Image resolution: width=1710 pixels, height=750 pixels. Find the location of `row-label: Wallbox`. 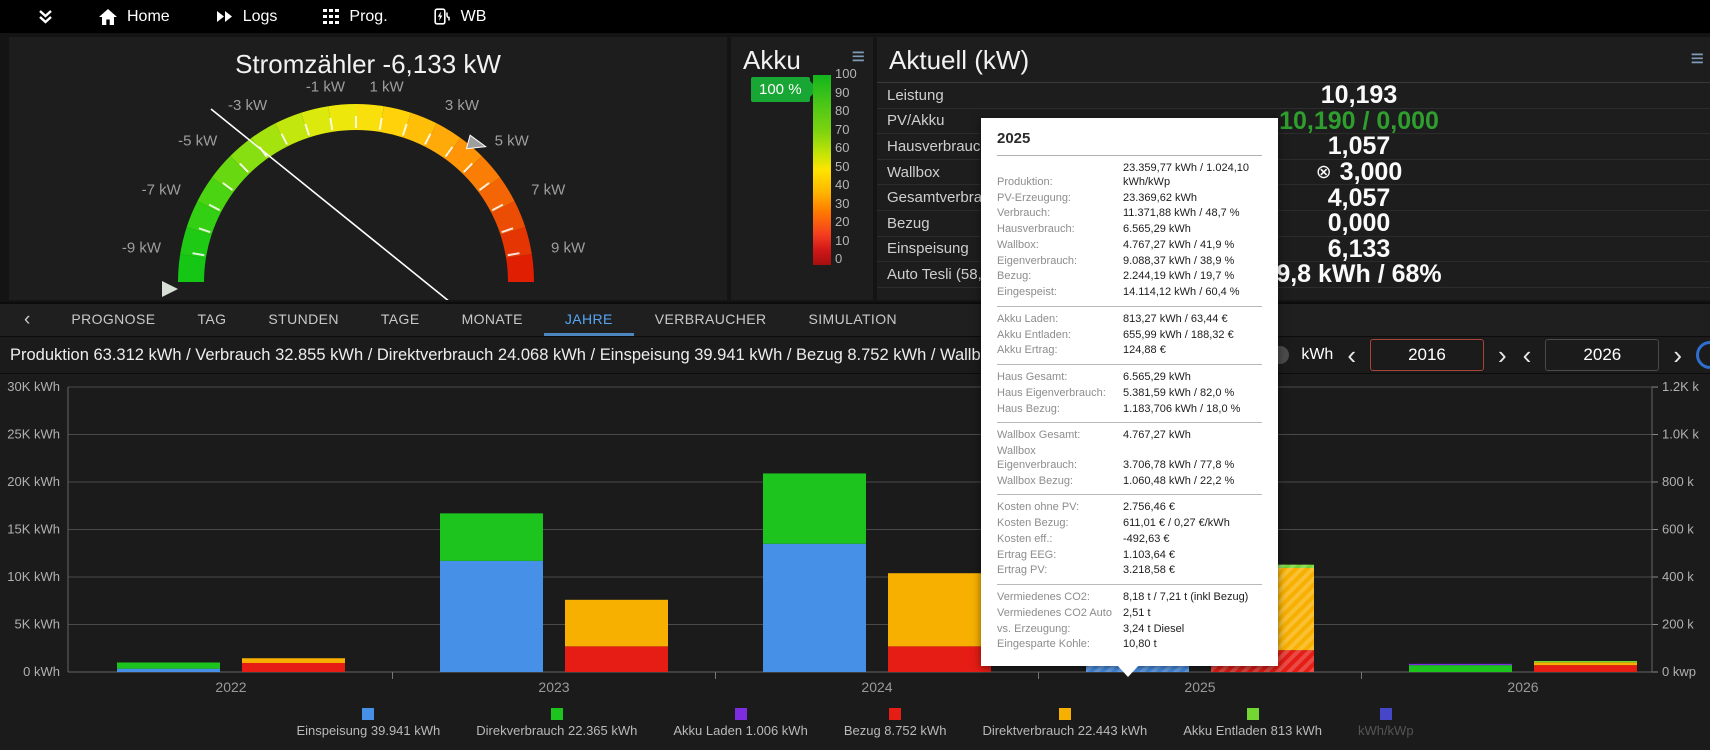

row-label: Wallbox is located at coordinates (913, 172).